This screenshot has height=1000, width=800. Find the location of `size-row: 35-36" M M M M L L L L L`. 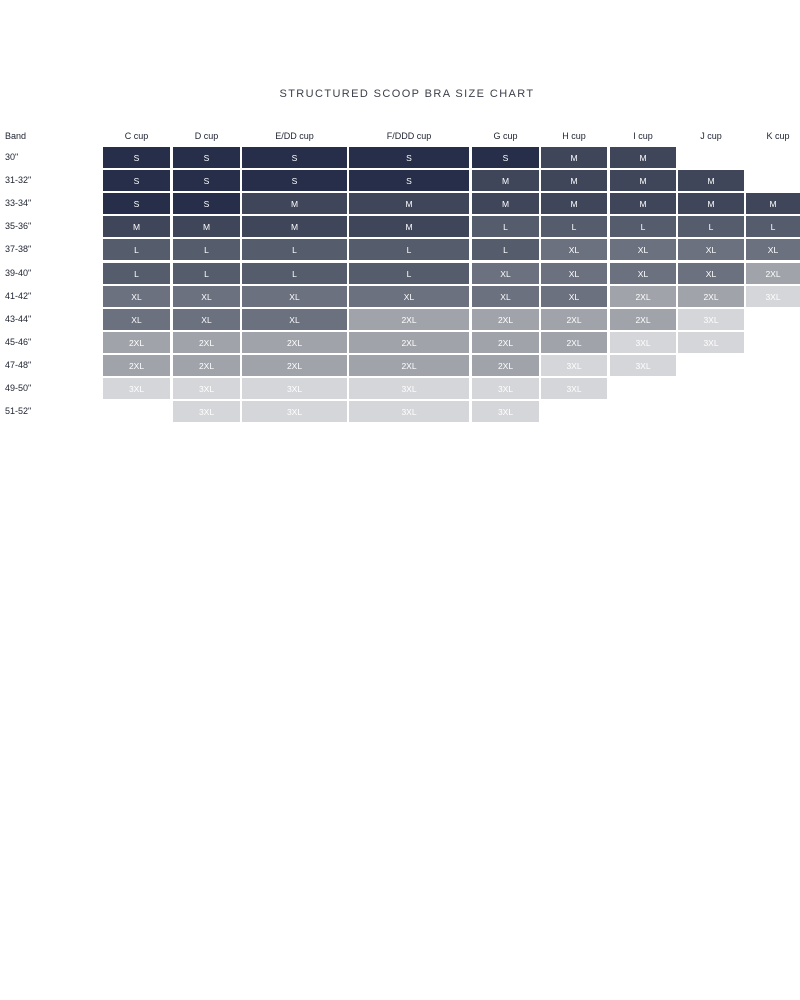

size-row: 35-36" M M M M L L L L L is located at coordinates (400, 227).